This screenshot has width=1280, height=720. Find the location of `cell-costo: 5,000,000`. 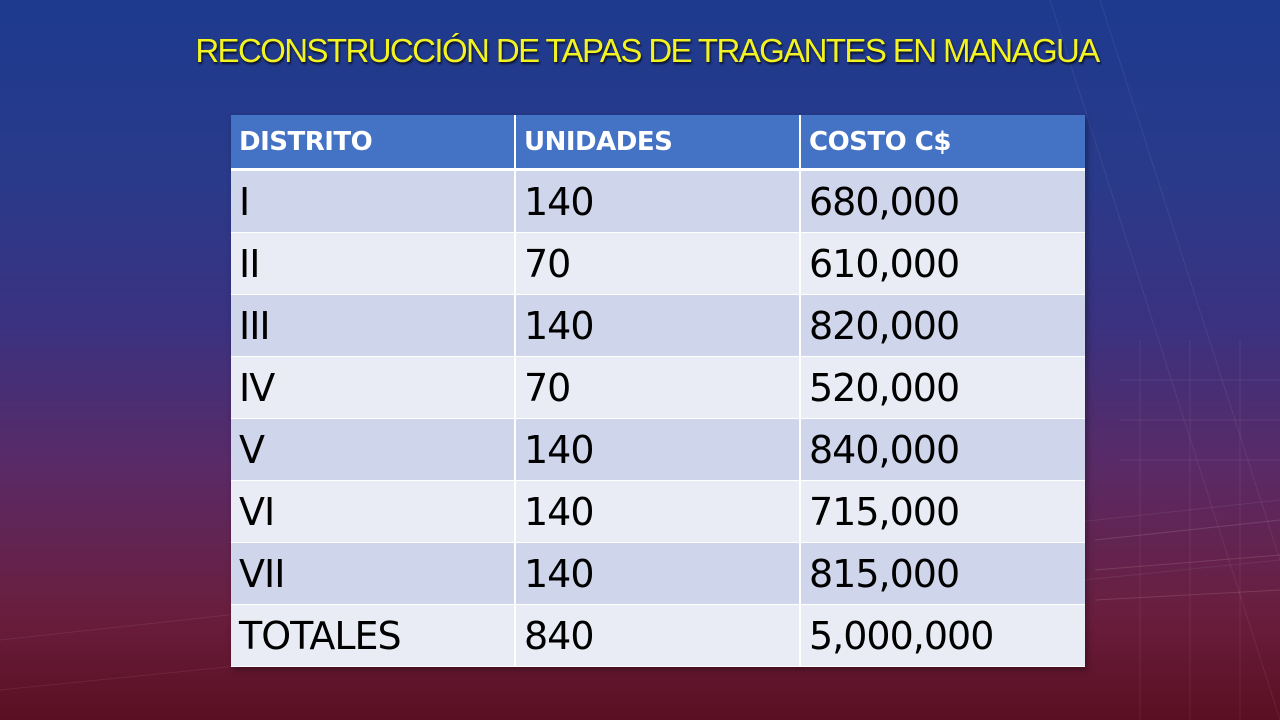

cell-costo: 5,000,000 is located at coordinates (942, 635).